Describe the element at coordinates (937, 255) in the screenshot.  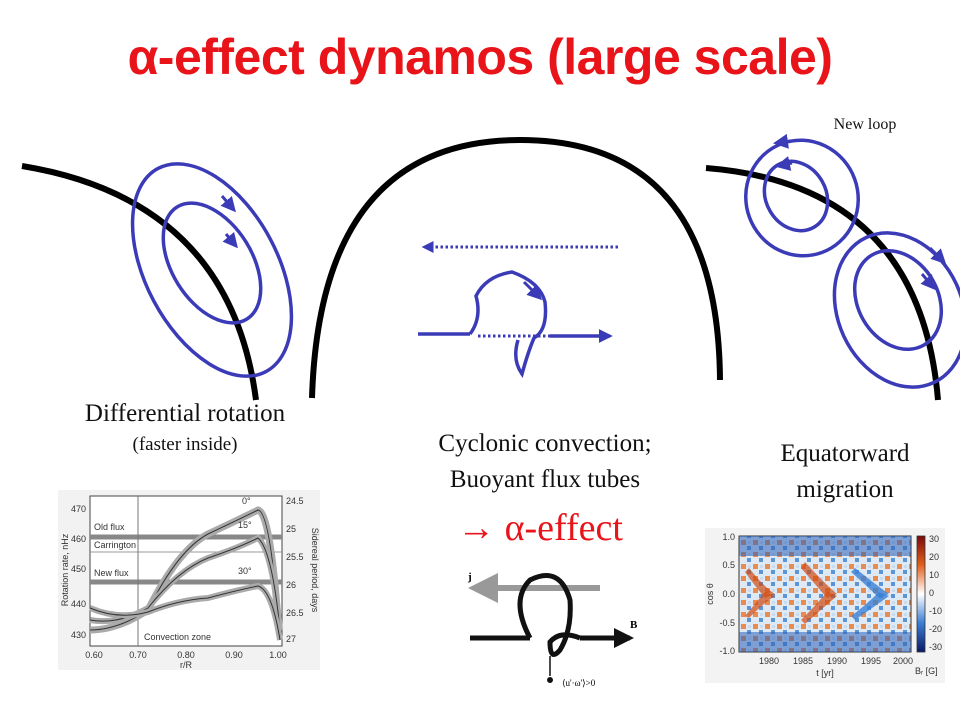
I see `right-old-outer-arrow` at that location.